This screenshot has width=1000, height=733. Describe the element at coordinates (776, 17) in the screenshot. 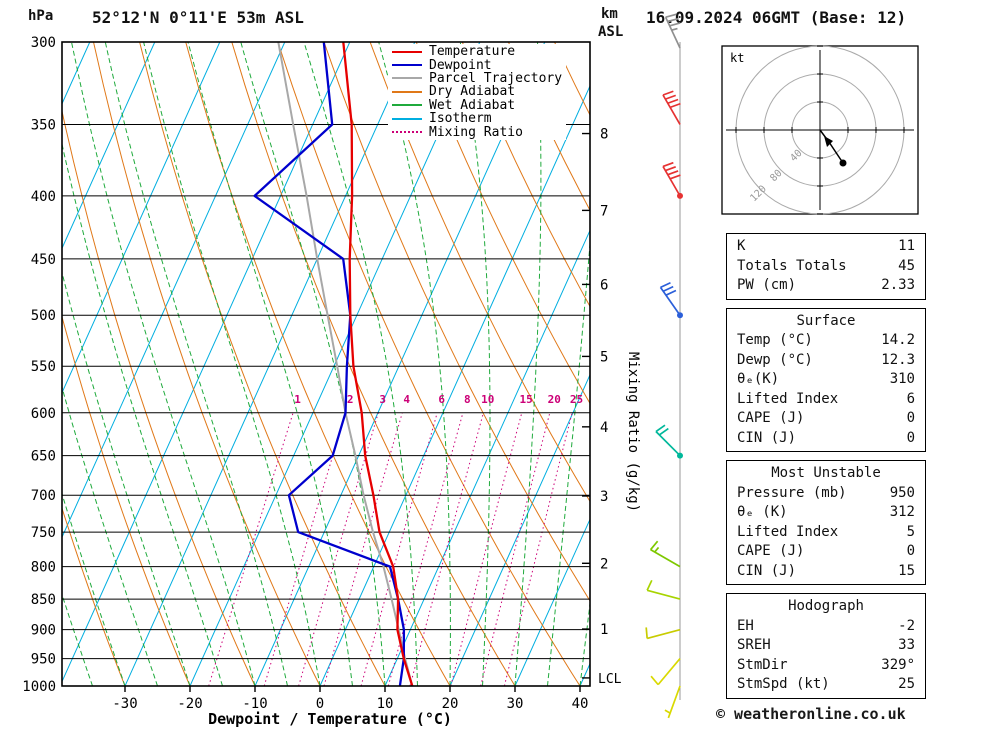

I see `datetime-label: 16.09.2024 06GMT (Base: 12)` at that location.